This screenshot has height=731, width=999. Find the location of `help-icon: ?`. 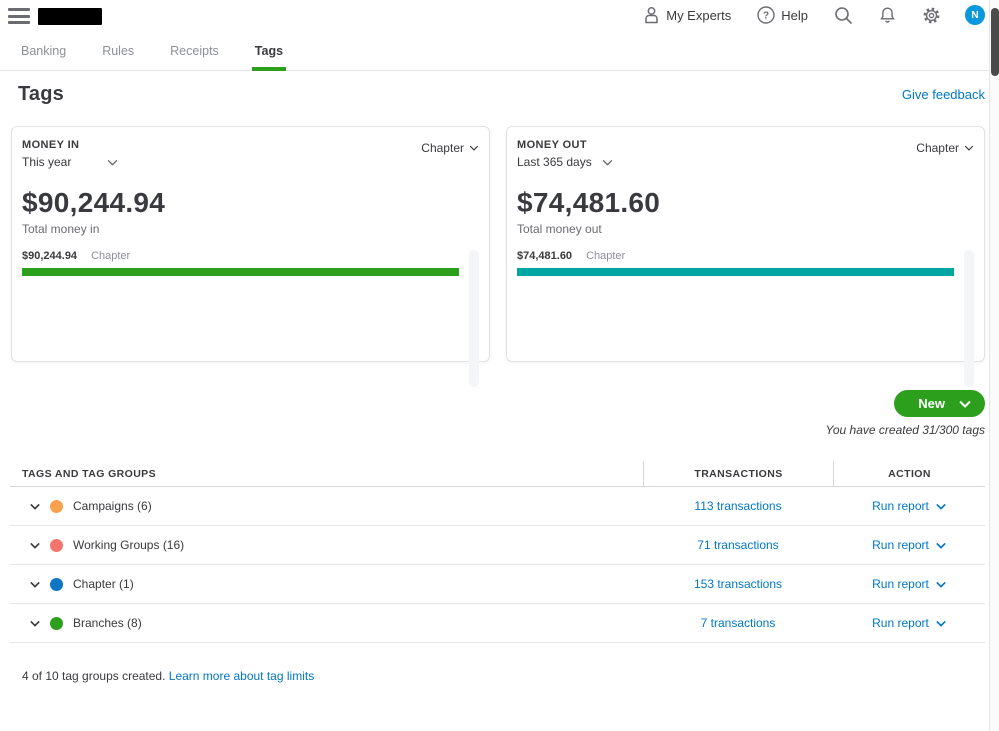

help-icon: ? is located at coordinates (766, 15).